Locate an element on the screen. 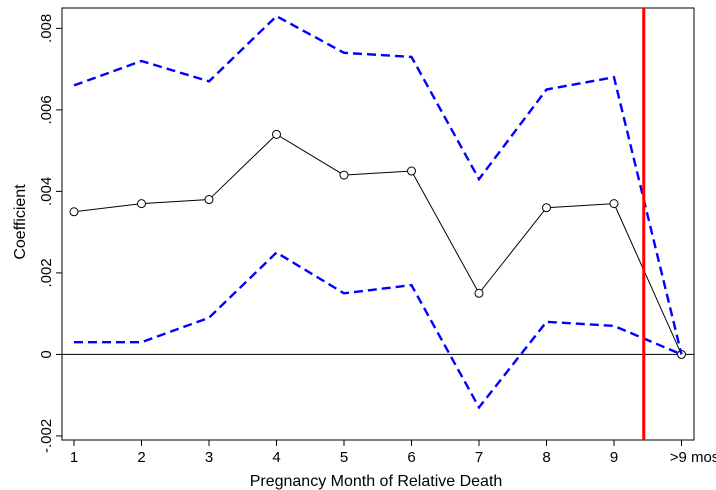 This screenshot has height=490, width=716. x-tick-label: 4 is located at coordinates (276, 457).